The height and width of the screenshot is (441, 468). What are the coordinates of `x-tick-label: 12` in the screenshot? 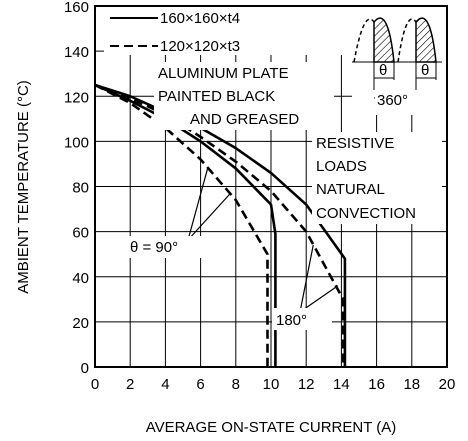 It's located at (306, 384).